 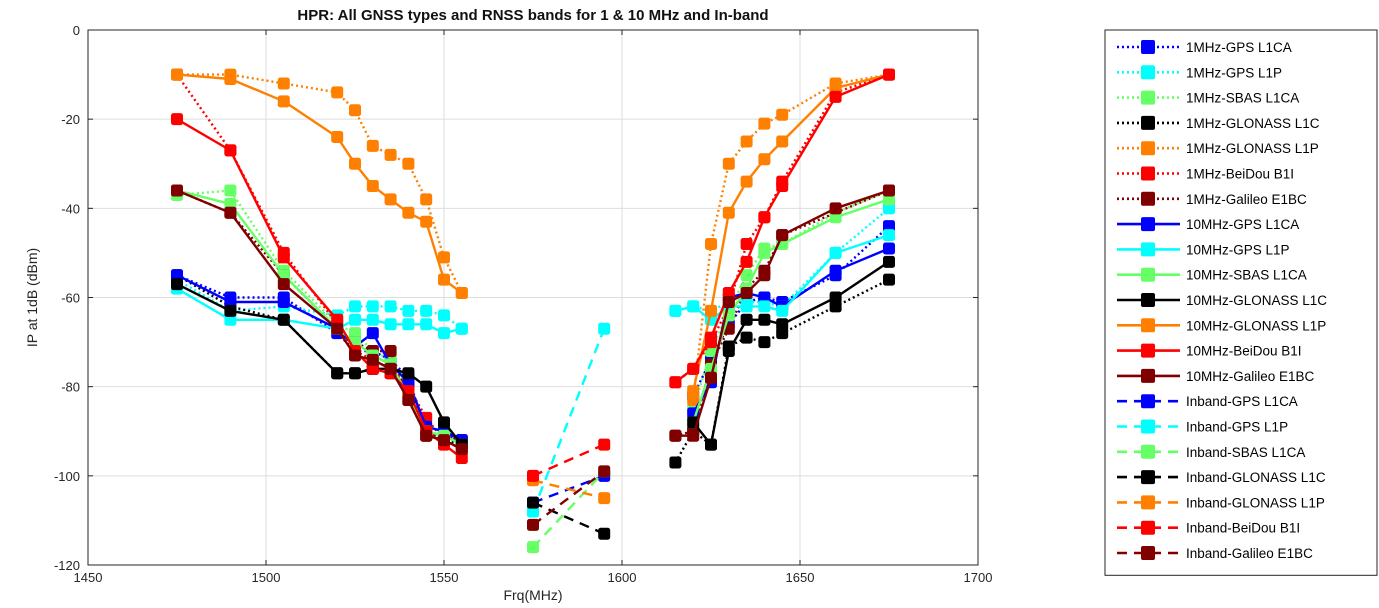 What do you see at coordinates (1205, 174) in the screenshot?
I see `legend-item: 1MHz-BeiDou B1I` at bounding box center [1205, 174].